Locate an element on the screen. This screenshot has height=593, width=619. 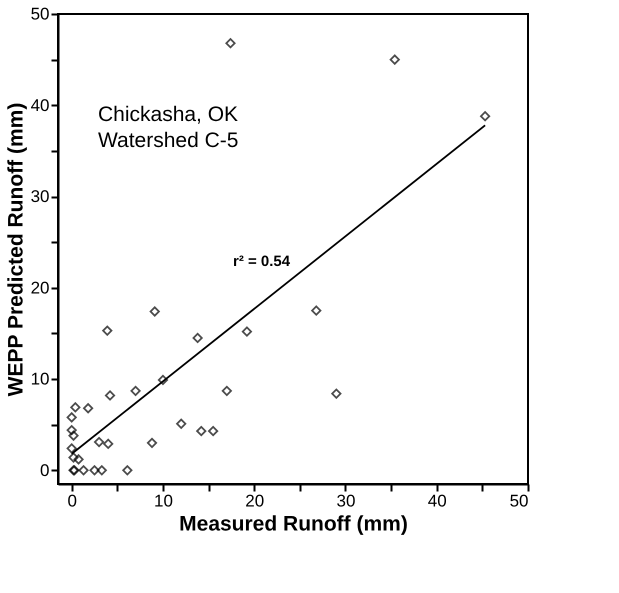
x-tick-label: 20 is located at coordinates (254, 501).